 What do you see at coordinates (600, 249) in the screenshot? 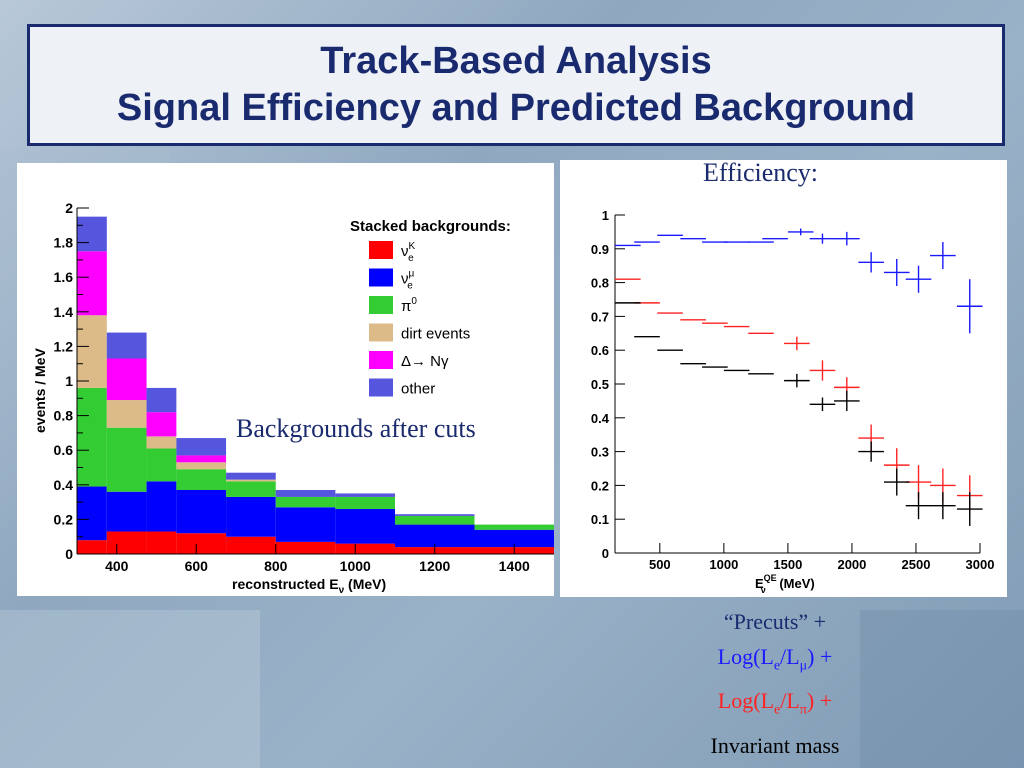
I see `y-tick-label: 0.9` at bounding box center [600, 249].